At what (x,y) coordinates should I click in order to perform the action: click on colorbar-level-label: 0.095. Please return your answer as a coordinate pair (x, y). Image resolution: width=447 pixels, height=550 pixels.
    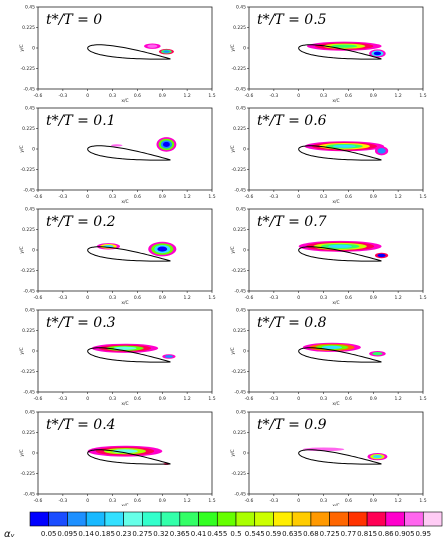
    Looking at the image, I should click on (67, 534).